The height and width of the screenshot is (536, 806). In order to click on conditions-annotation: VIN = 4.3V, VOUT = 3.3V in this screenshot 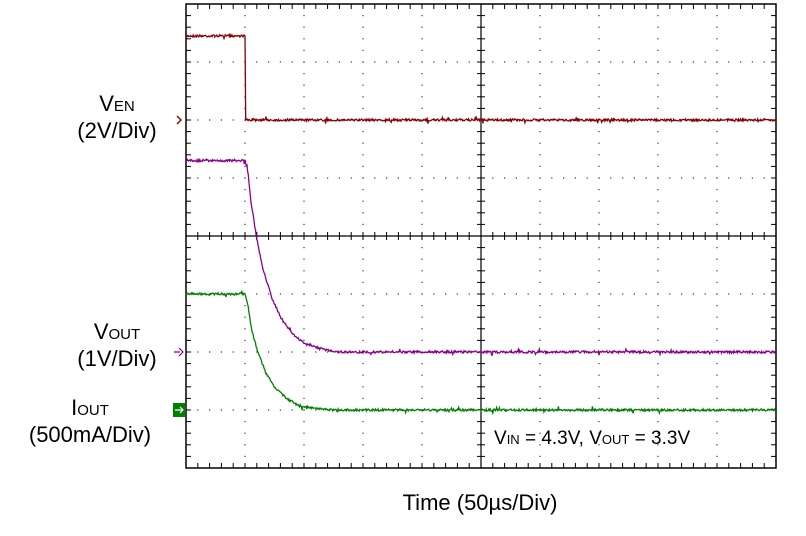, I will do `click(592, 438)`.